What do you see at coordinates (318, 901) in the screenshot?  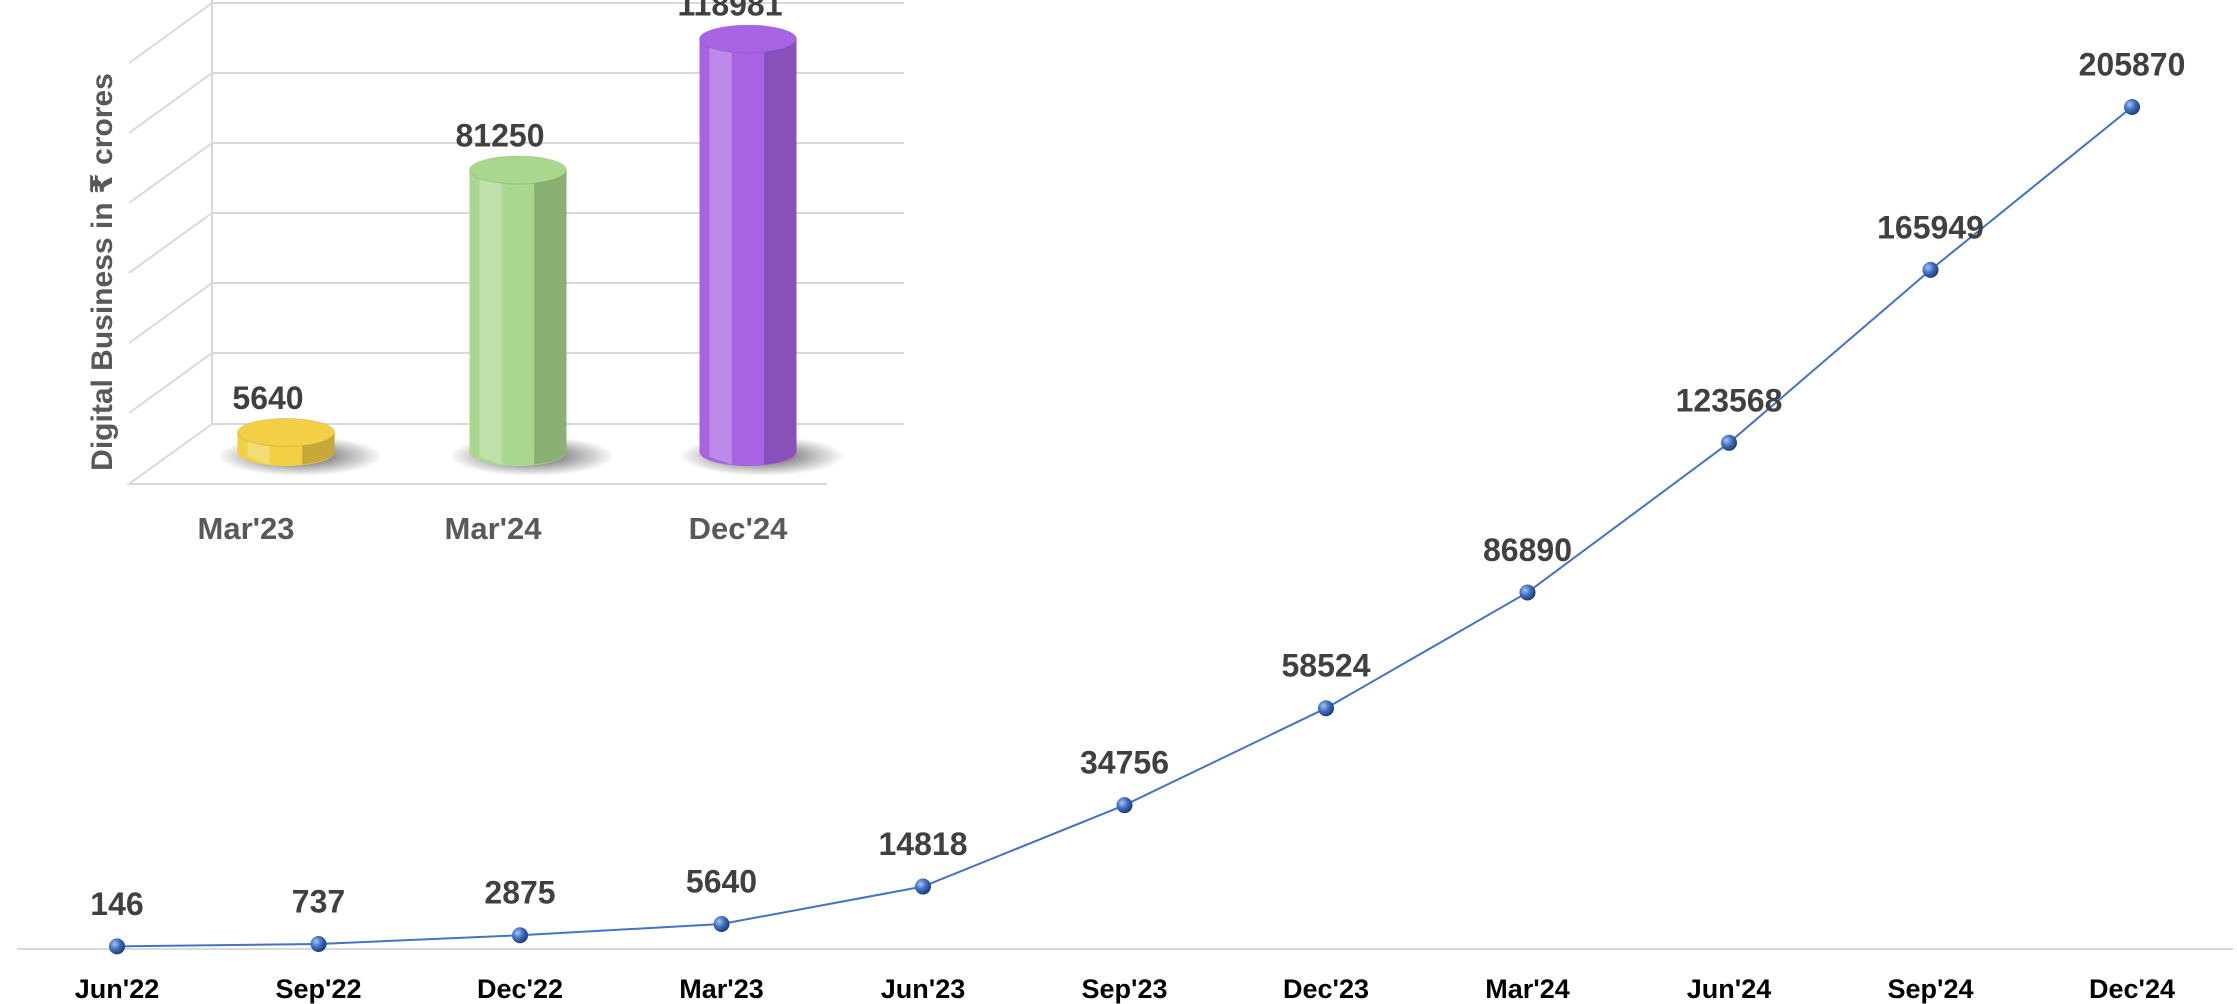 I see `value-label: 737` at bounding box center [318, 901].